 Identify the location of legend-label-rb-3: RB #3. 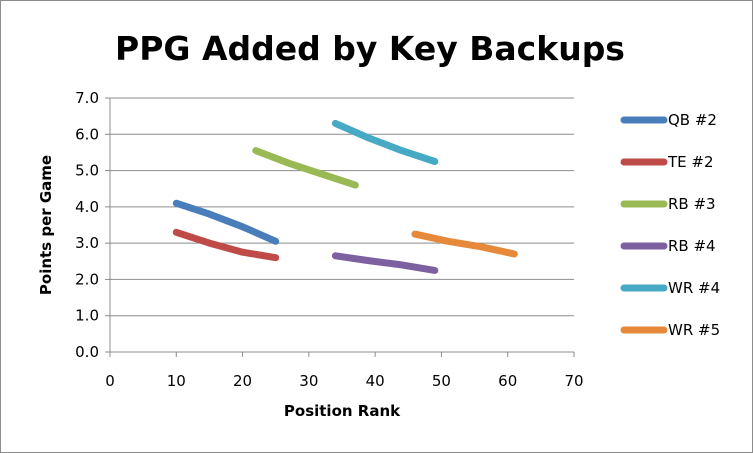
(692, 204).